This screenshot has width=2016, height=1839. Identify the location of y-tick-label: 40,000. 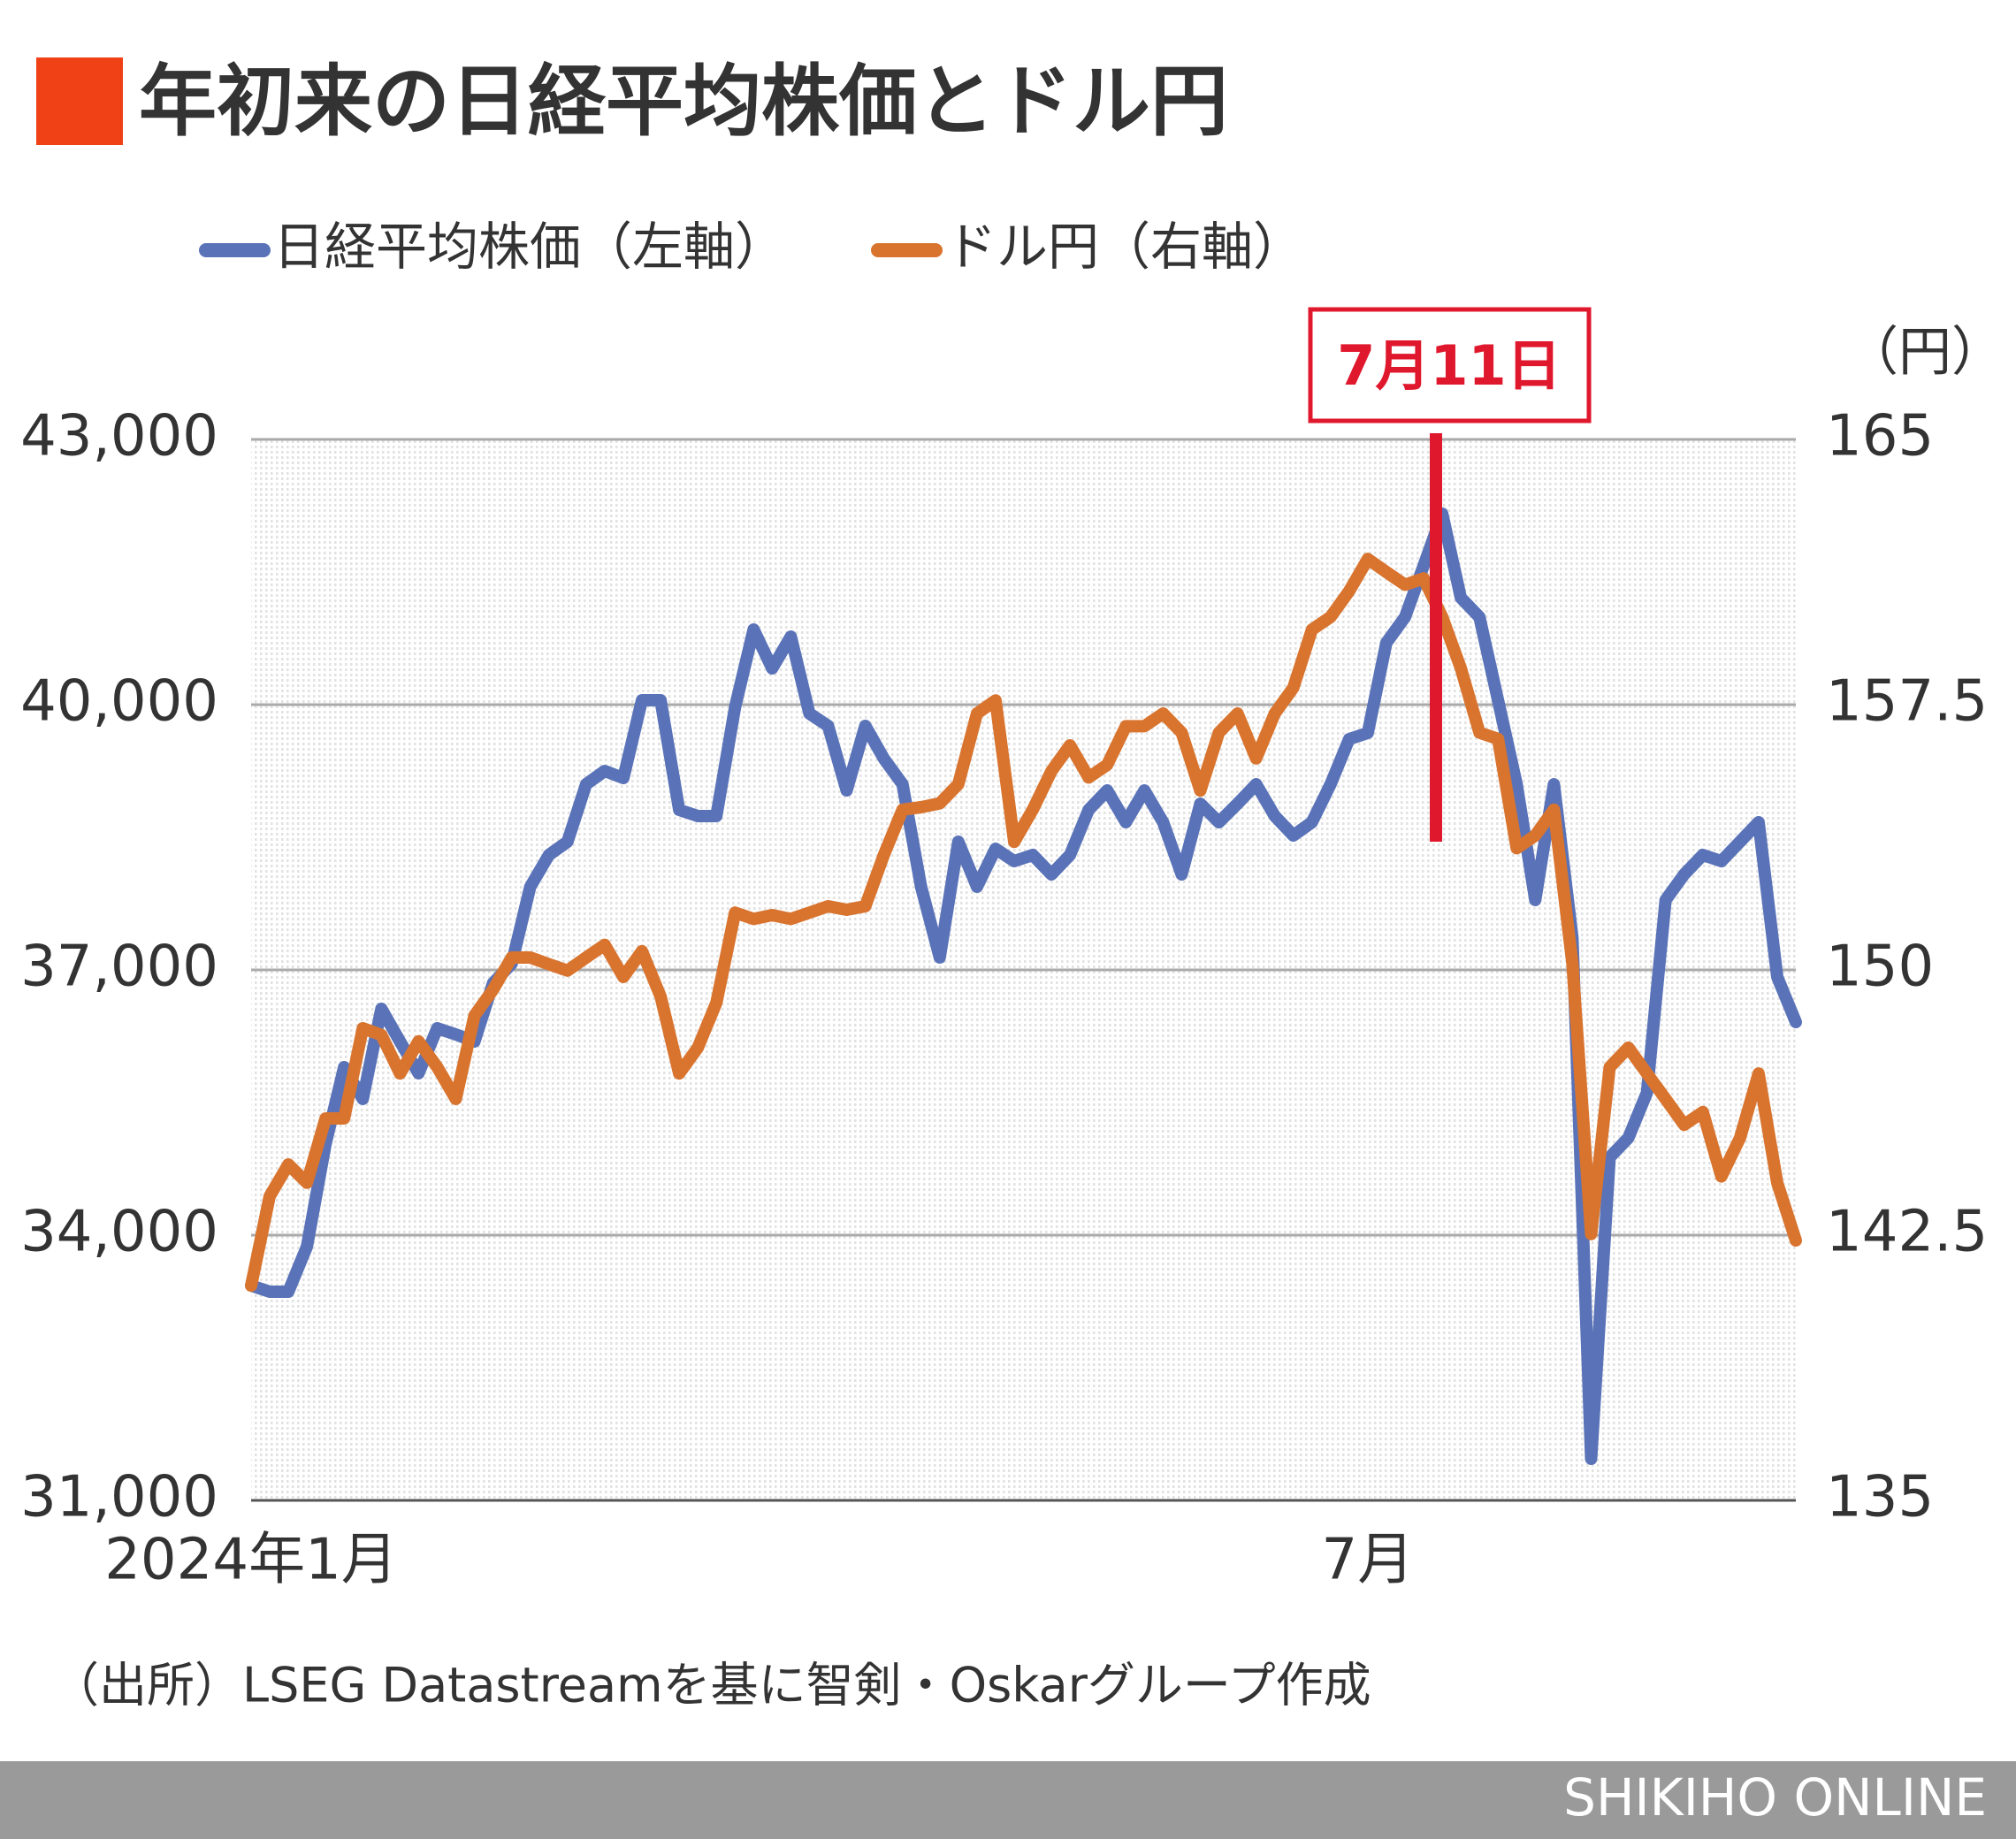
(119, 702).